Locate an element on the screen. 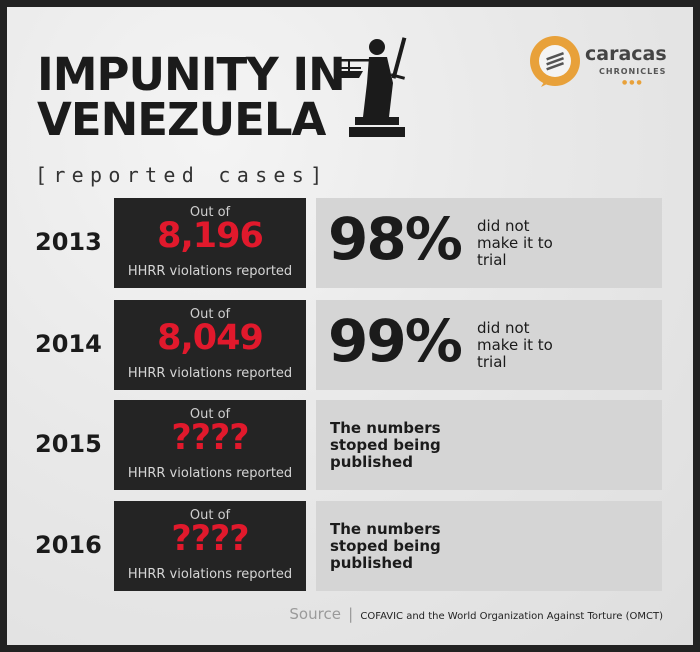 Image resolution: width=700 pixels, height=652 pixels. title-line-1: IMPUNITY IN is located at coordinates (191, 74).